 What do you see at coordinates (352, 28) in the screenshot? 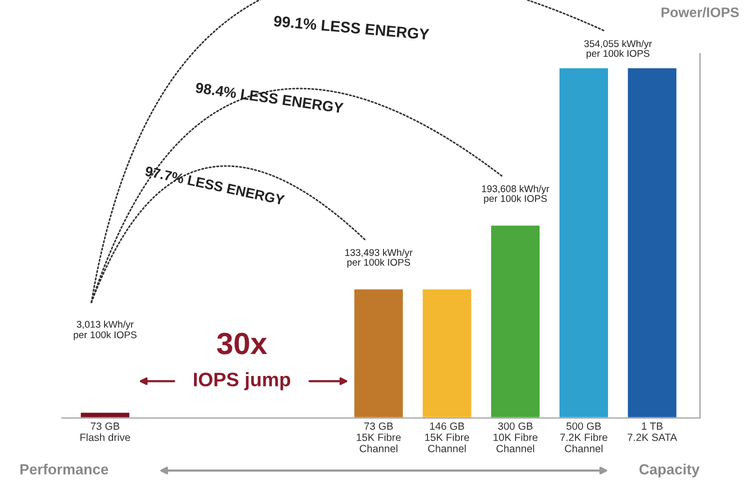
I see `text: 99.1% LESS ENERGY` at bounding box center [352, 28].